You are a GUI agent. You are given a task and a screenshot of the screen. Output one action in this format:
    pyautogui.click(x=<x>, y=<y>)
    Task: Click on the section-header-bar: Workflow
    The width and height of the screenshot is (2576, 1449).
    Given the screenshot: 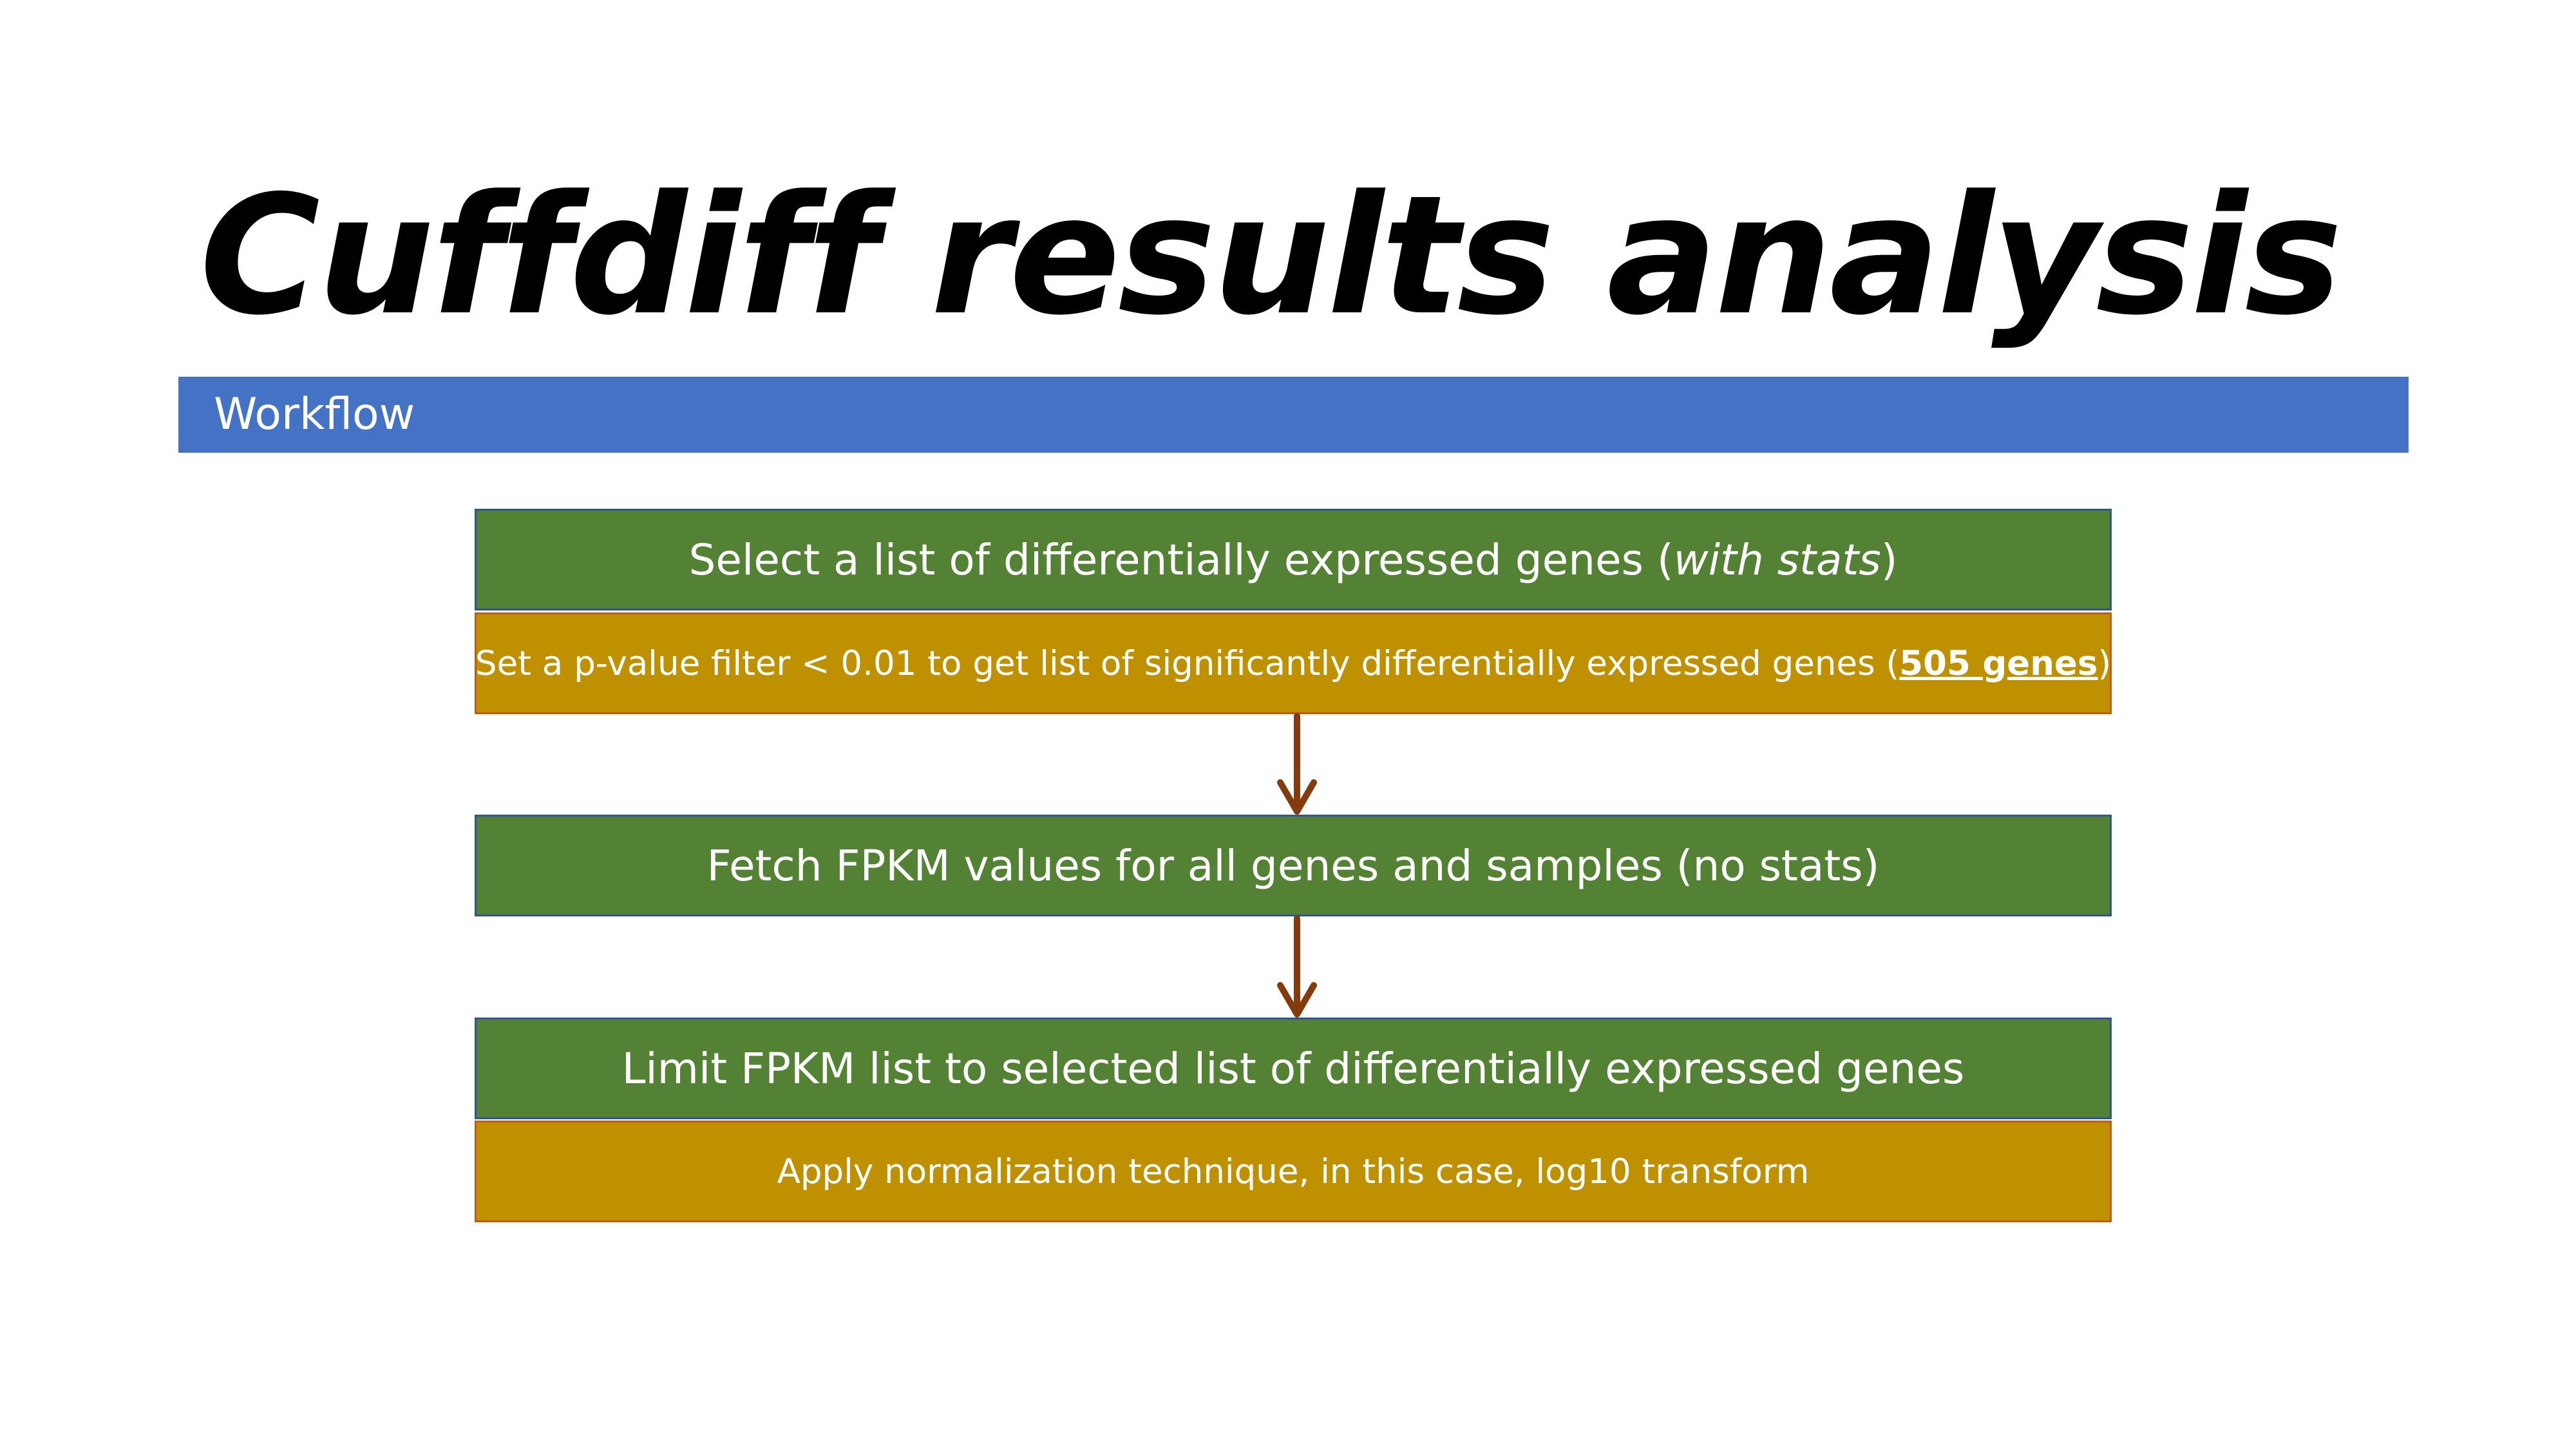 What is the action you would take?
    pyautogui.click(x=1293, y=415)
    